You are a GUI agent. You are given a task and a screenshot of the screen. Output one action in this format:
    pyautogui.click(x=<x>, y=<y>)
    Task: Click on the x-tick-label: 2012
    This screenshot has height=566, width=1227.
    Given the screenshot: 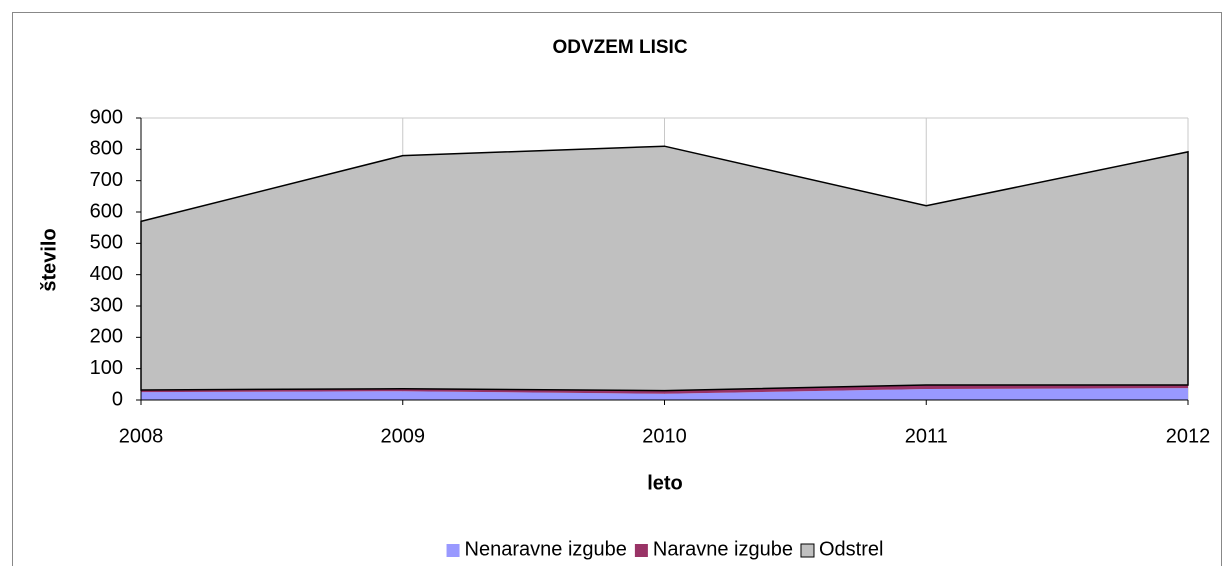 What is the action you would take?
    pyautogui.click(x=1188, y=436)
    